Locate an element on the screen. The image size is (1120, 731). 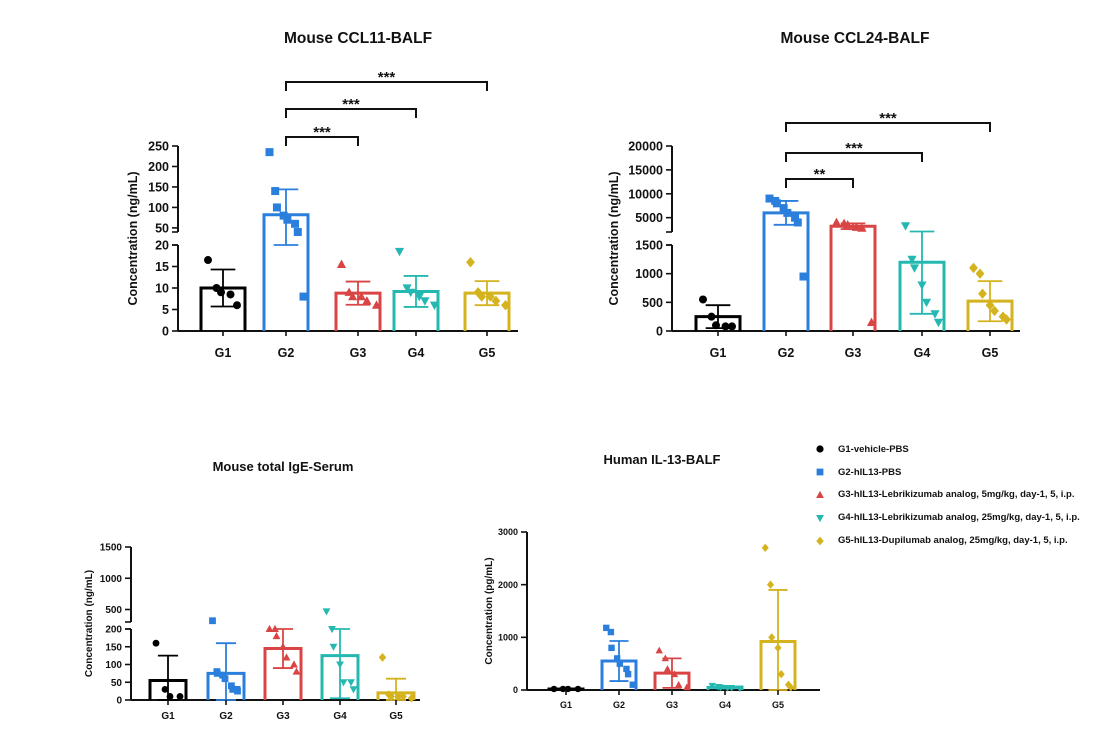
circle-marker-icon is located at coordinates (820, 449).